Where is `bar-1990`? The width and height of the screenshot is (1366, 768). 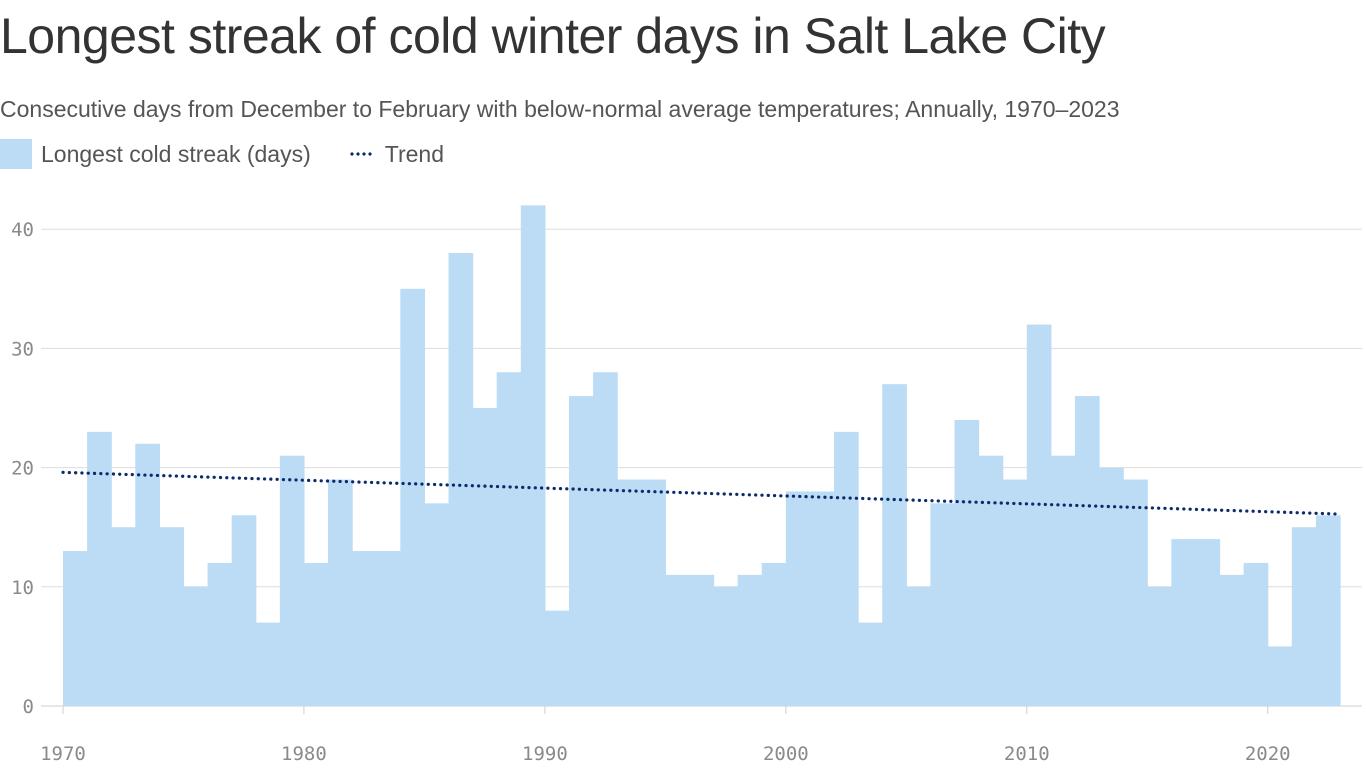
bar-1990 is located at coordinates (557, 658).